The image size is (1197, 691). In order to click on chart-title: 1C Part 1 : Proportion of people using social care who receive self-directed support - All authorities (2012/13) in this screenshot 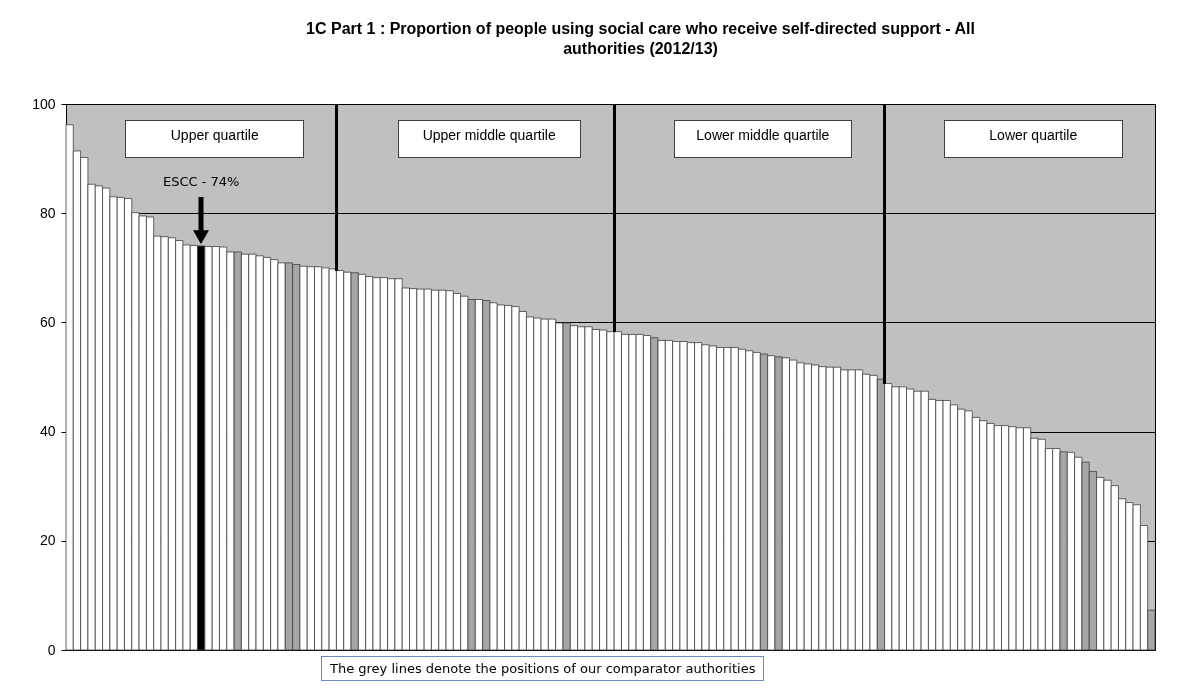, I will do `click(640, 38)`.